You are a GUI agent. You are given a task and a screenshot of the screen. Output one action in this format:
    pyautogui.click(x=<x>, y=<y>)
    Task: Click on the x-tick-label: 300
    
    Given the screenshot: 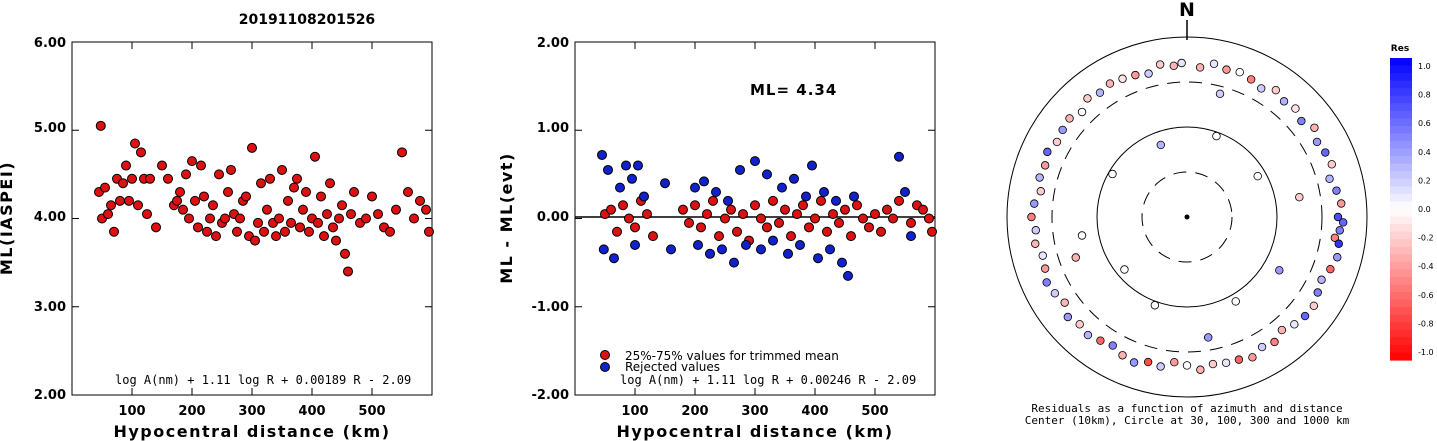 What is the action you would take?
    pyautogui.click(x=251, y=411)
    